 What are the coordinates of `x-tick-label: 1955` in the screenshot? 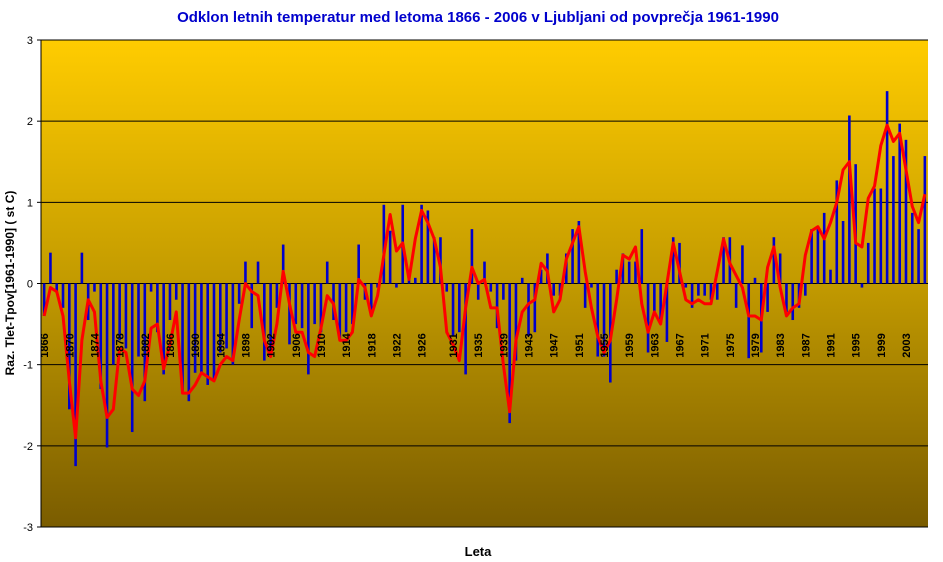 It's located at (605, 345).